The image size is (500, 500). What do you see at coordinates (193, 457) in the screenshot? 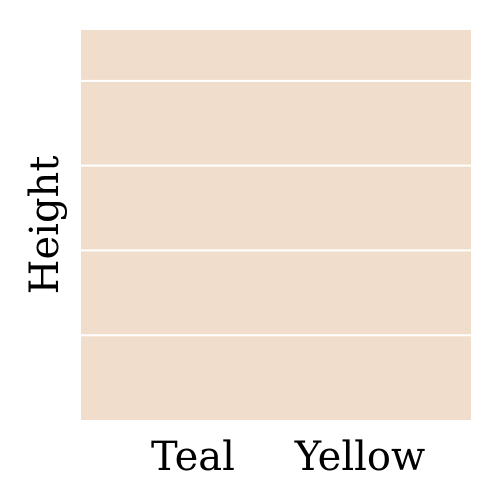
I see `x-tick-label-teal: Teal` at bounding box center [193, 457].